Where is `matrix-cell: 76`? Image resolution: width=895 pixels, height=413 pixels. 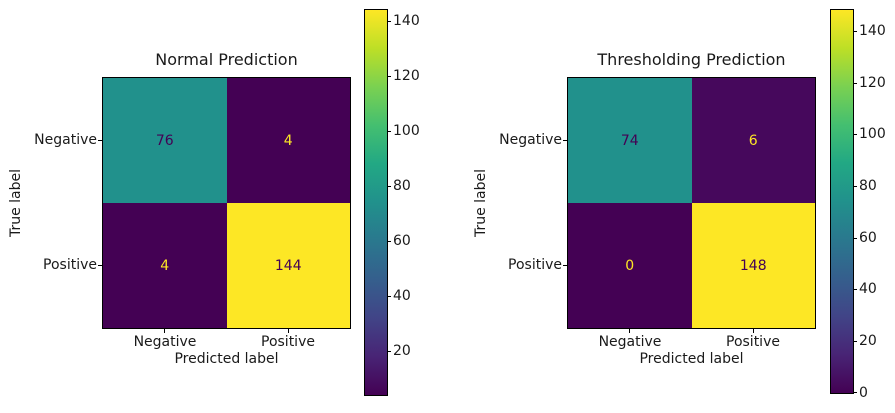
matrix-cell: 76 is located at coordinates (165, 140).